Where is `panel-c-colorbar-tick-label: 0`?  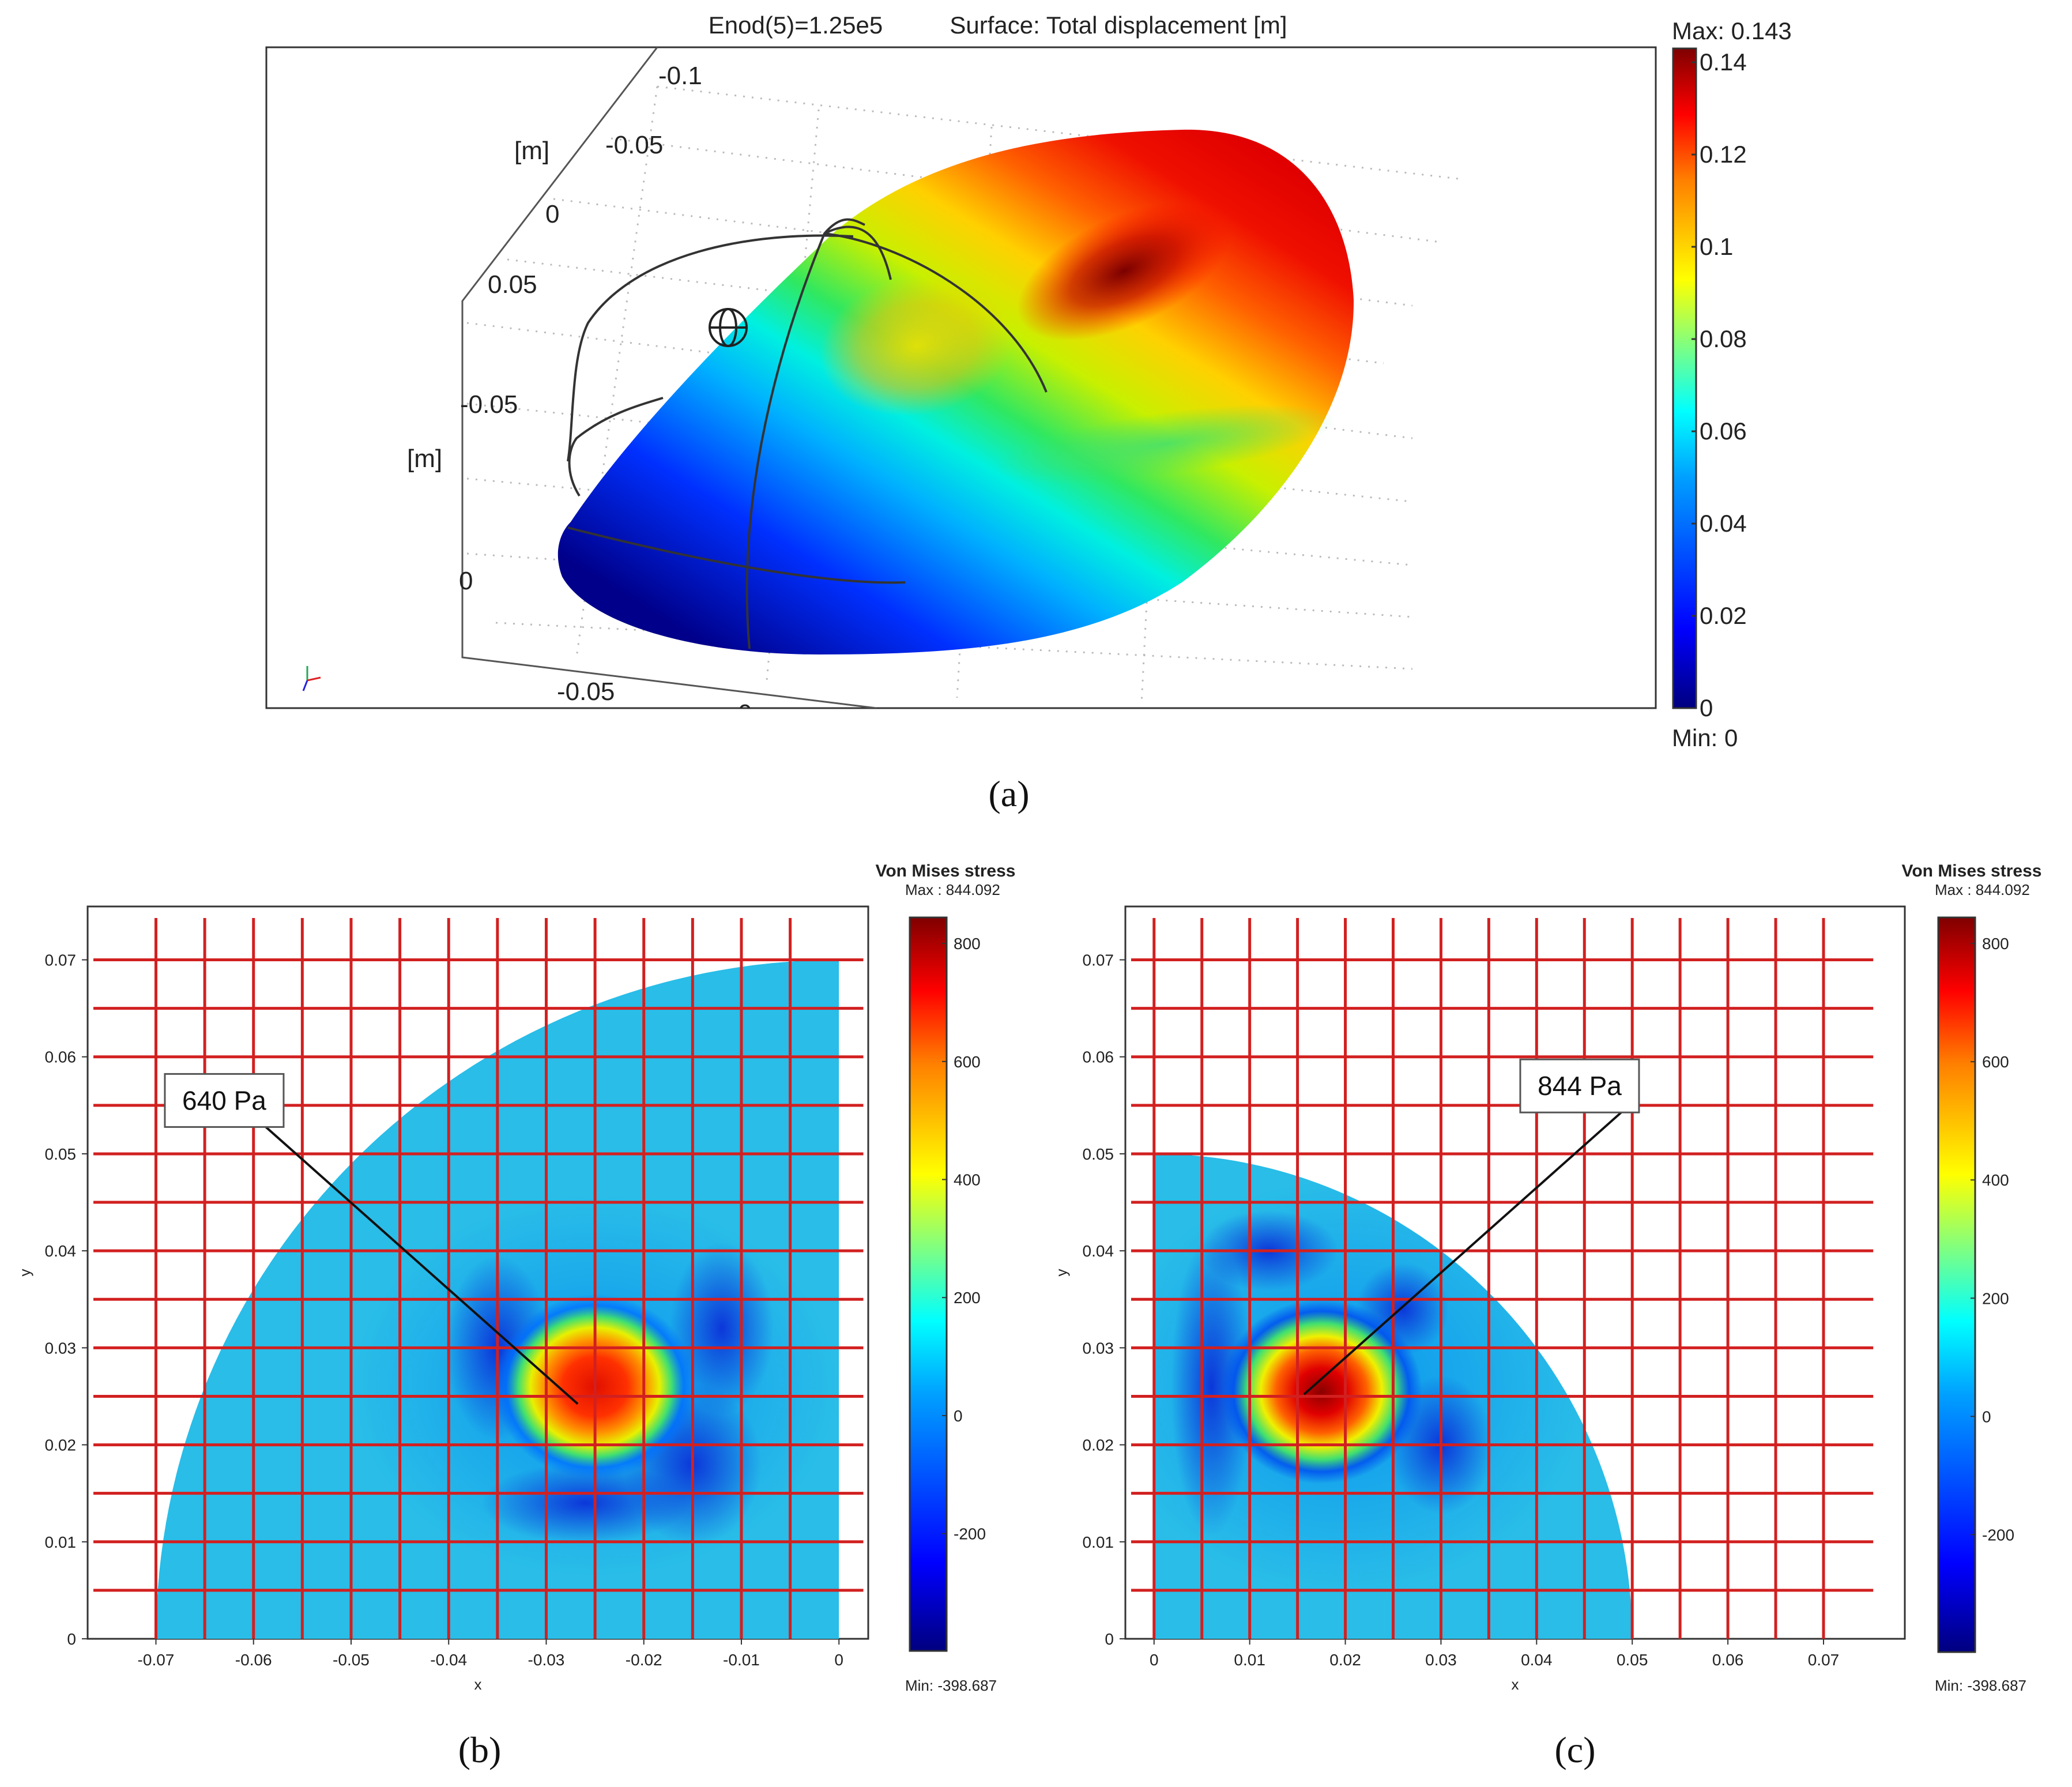 panel-c-colorbar-tick-label: 0 is located at coordinates (1986, 1416).